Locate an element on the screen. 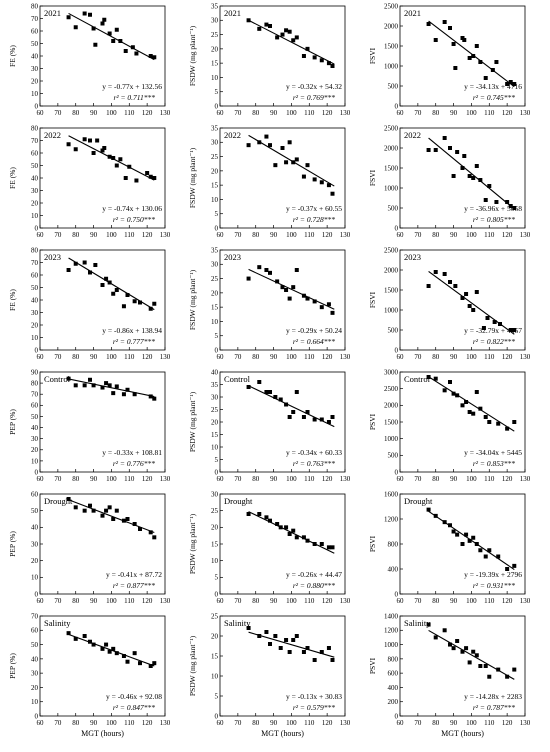 This screenshot has height=752, width=550. regression-line is located at coordinates (471, 654).